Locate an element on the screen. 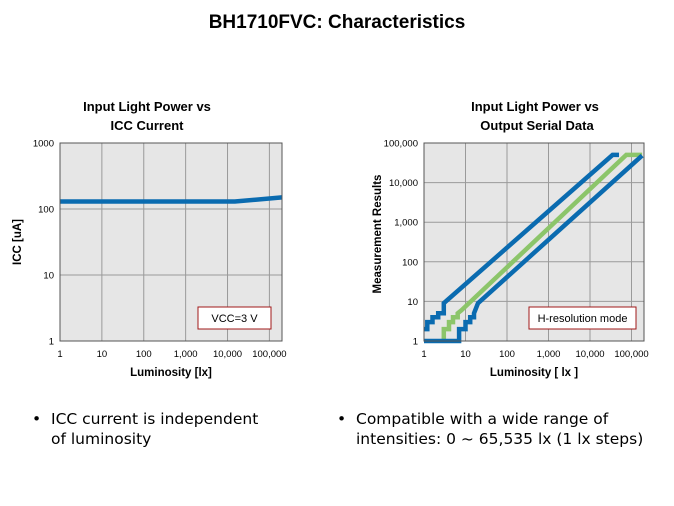 The height and width of the screenshot is (506, 674). y-axis-label: Measurement Results is located at coordinates (378, 234).